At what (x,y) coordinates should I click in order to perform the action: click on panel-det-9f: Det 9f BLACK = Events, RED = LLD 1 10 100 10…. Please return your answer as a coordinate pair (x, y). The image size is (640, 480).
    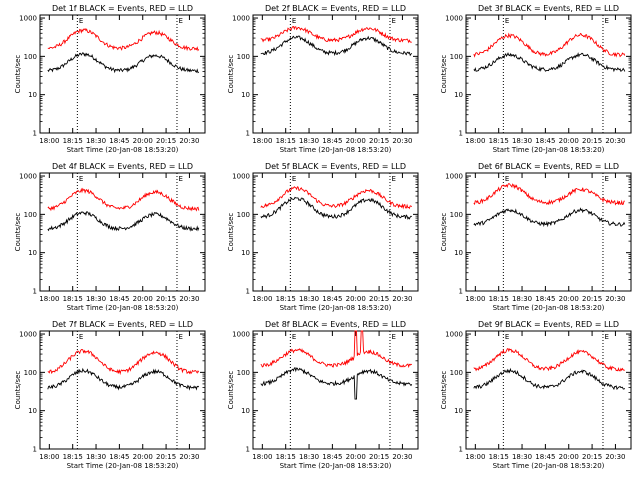
    Looking at the image, I should click on (536, 395).